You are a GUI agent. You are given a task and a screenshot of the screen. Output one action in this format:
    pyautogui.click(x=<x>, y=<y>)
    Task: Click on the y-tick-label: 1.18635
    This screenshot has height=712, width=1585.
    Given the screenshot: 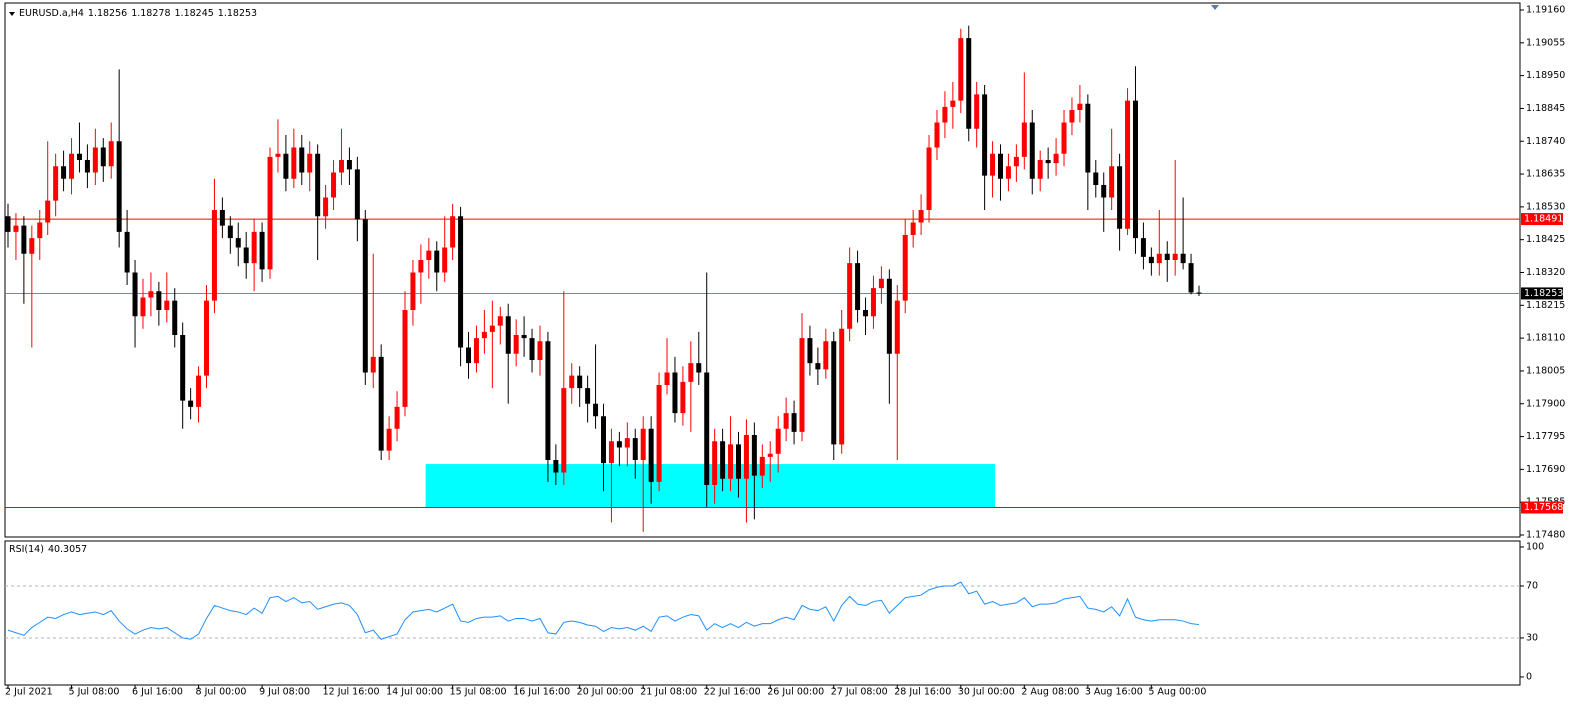 What is the action you would take?
    pyautogui.click(x=1545, y=174)
    